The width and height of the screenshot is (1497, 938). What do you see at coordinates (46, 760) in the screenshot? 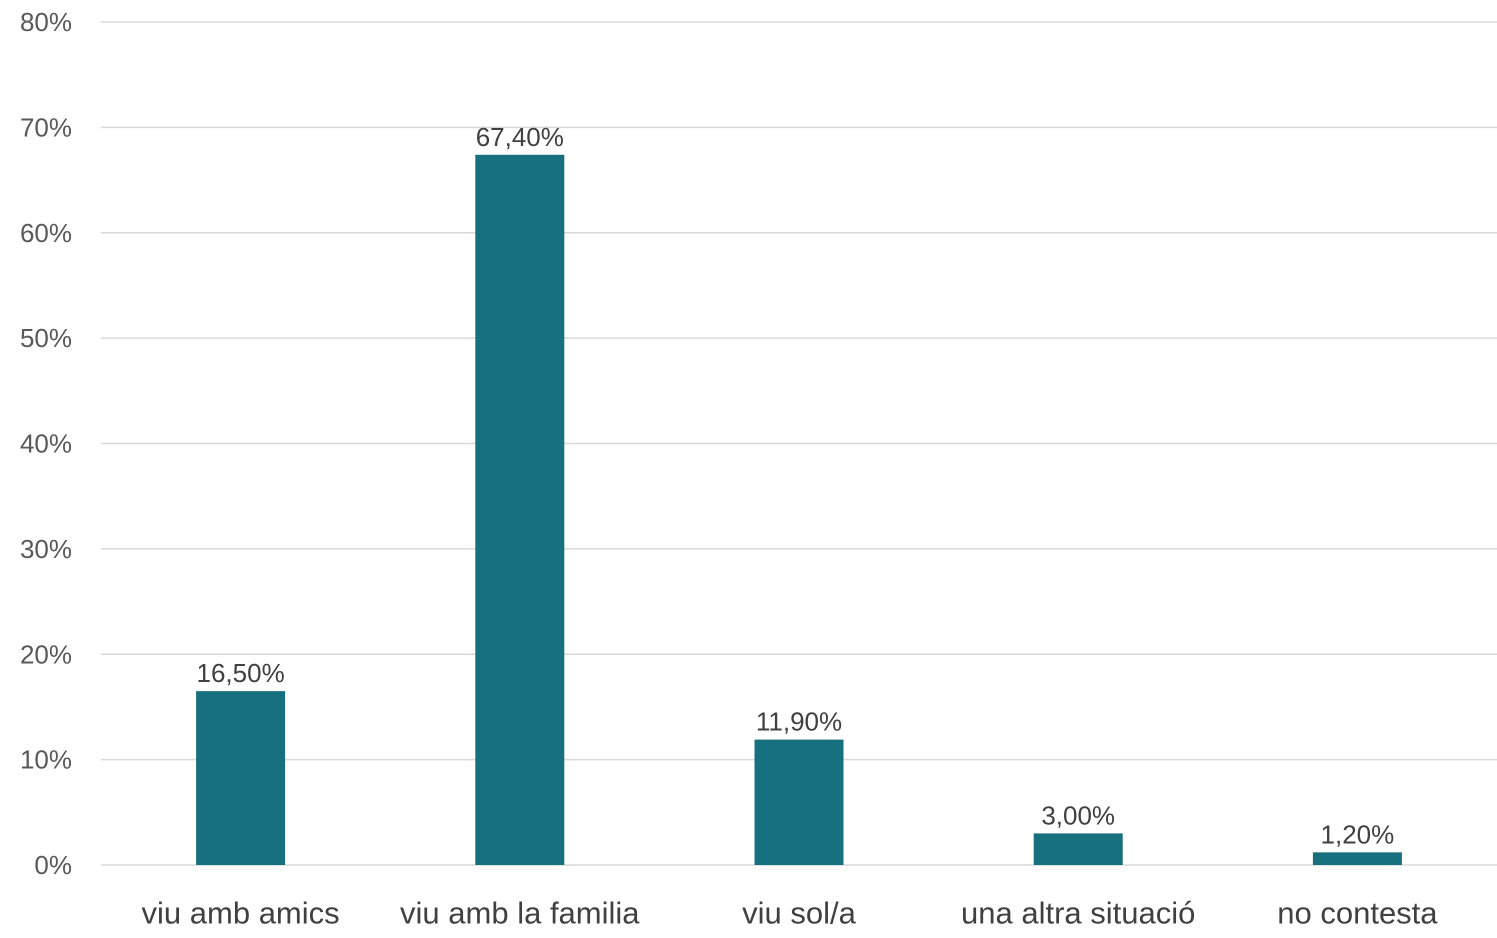
I see `y-tick-label: 10%` at bounding box center [46, 760].